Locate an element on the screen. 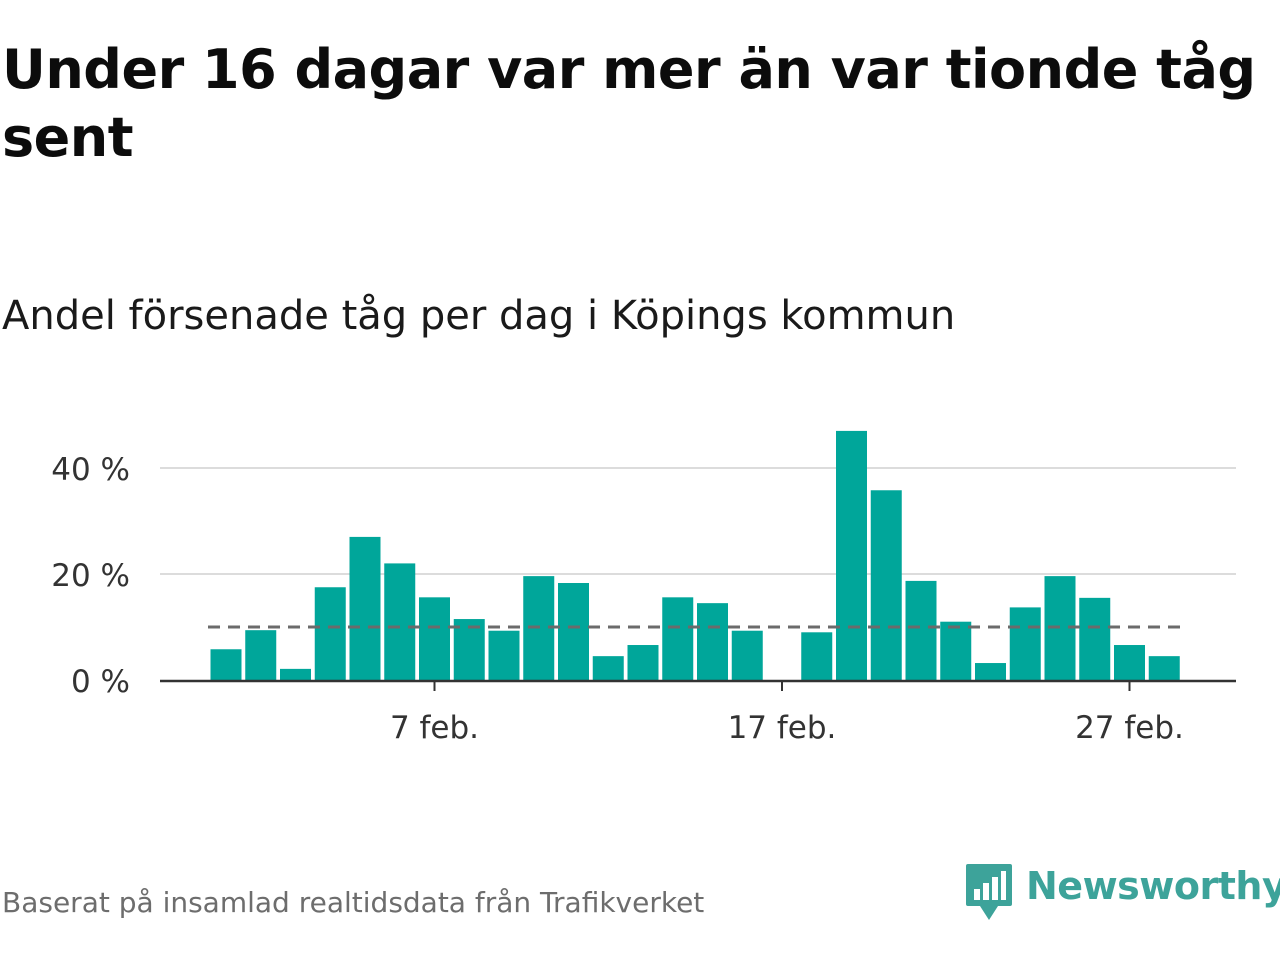 Image resolution: width=1280 pixels, height=960 pixels. y-tick-label: 40 % is located at coordinates (90, 470).